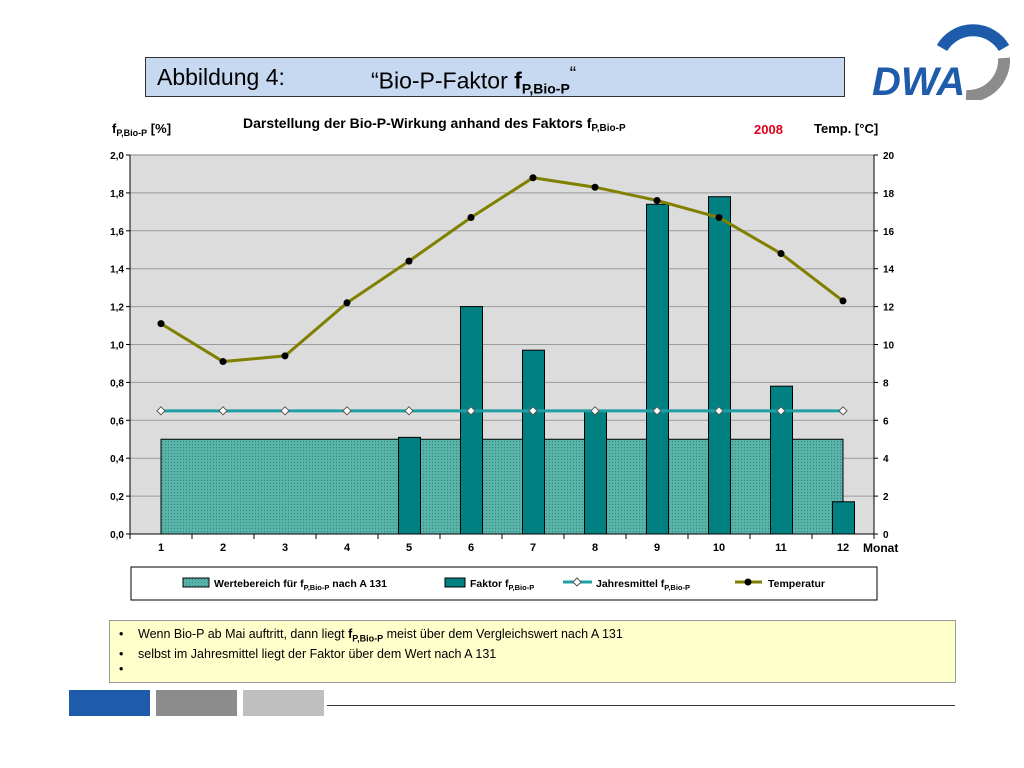  What do you see at coordinates (117, 232) in the screenshot?
I see `y-left-tick-label: 1,6` at bounding box center [117, 232].